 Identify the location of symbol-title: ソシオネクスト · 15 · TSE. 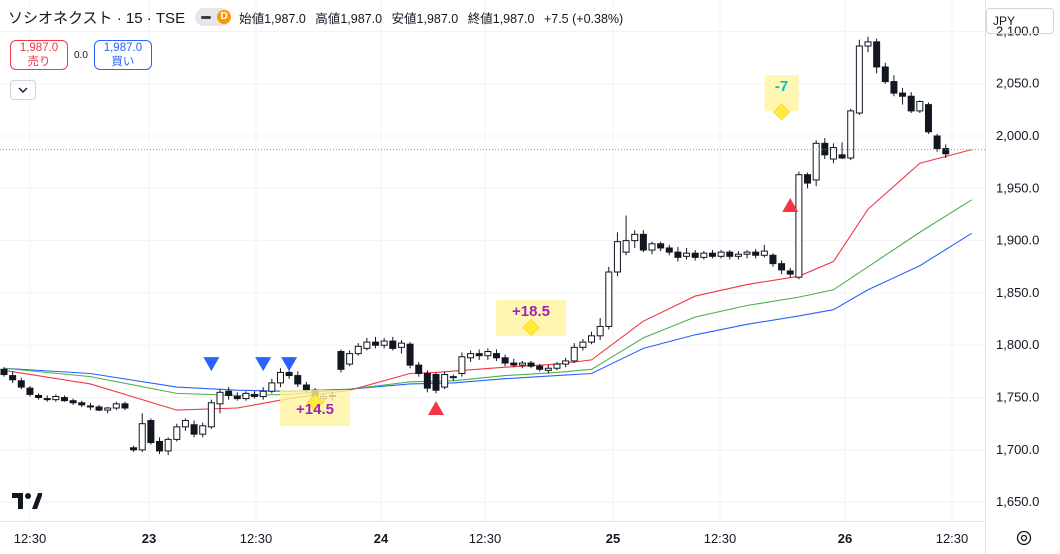
(97, 18).